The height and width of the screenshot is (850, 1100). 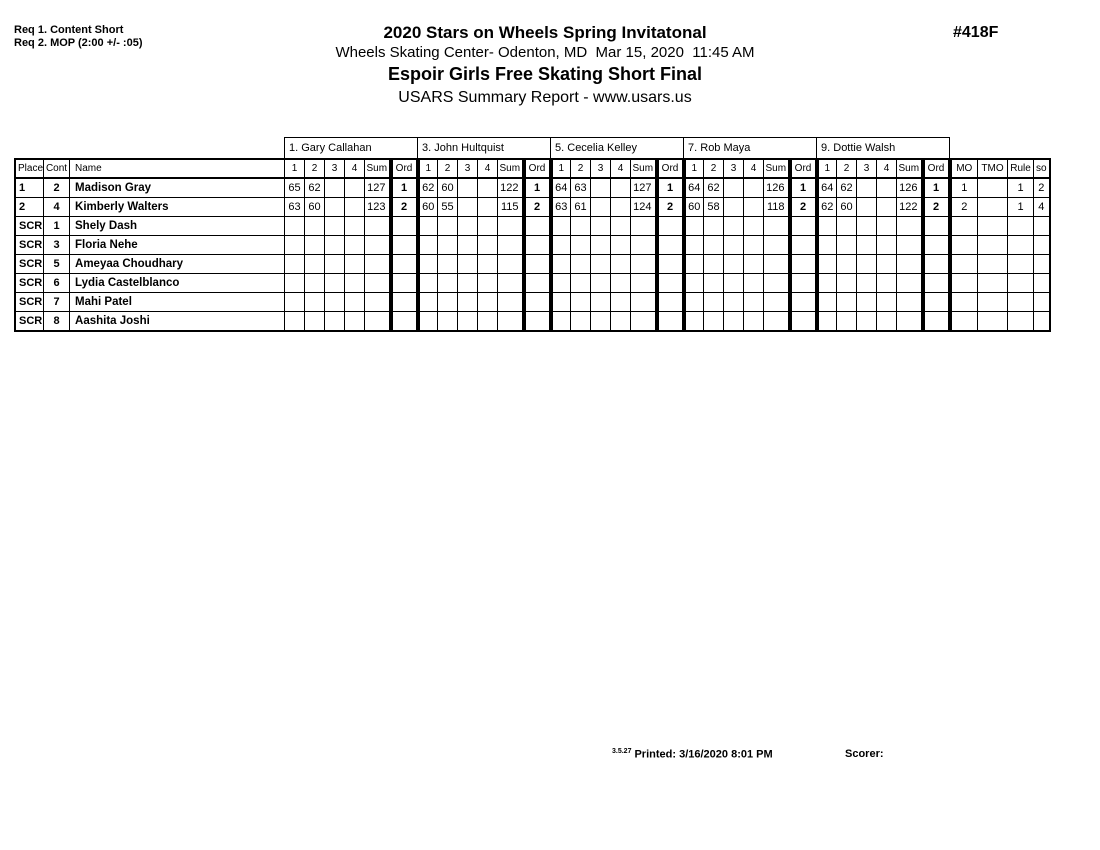 I want to click on contestant-number-cell: 6, so click(x=57, y=283).